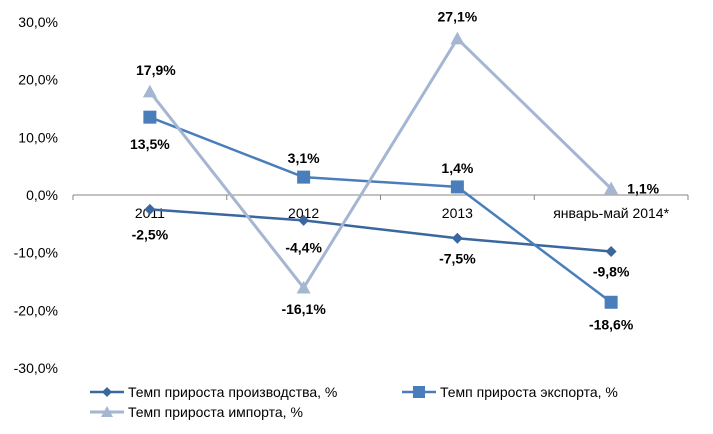  What do you see at coordinates (42, 195) in the screenshot?
I see `y-tick-label: 0,0%` at bounding box center [42, 195].